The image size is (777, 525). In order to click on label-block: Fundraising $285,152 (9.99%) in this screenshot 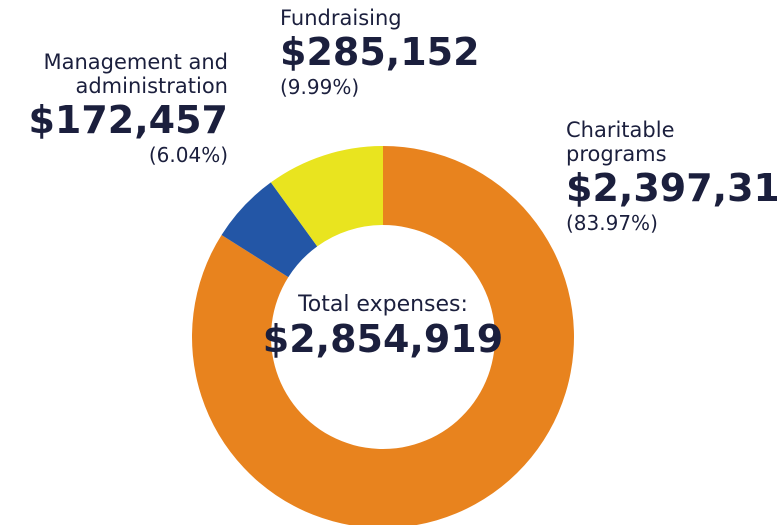, I will do `click(410, 52)`.